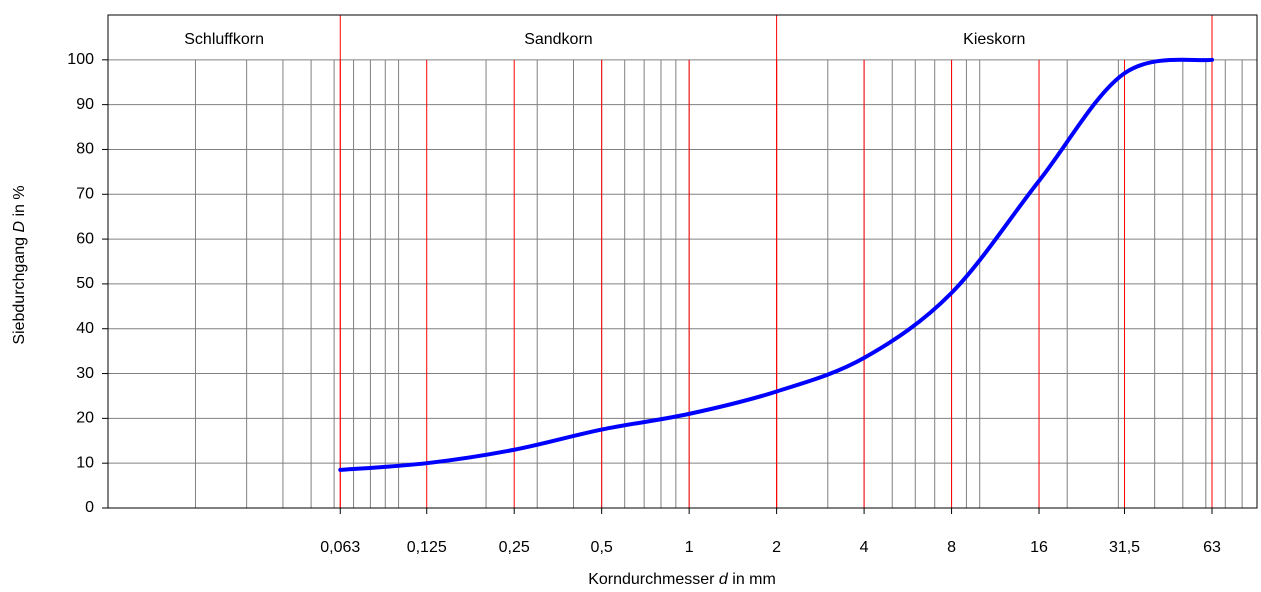 The width and height of the screenshot is (1261, 592). I want to click on y-tick-label: 40, so click(85, 328).